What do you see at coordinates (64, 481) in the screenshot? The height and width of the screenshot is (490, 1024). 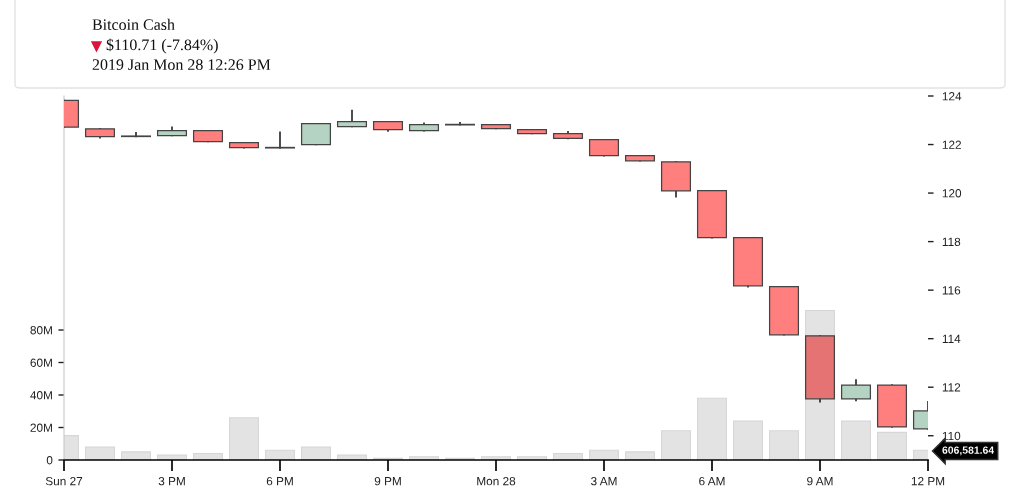 I see `x-tick-label: Sun 27` at bounding box center [64, 481].